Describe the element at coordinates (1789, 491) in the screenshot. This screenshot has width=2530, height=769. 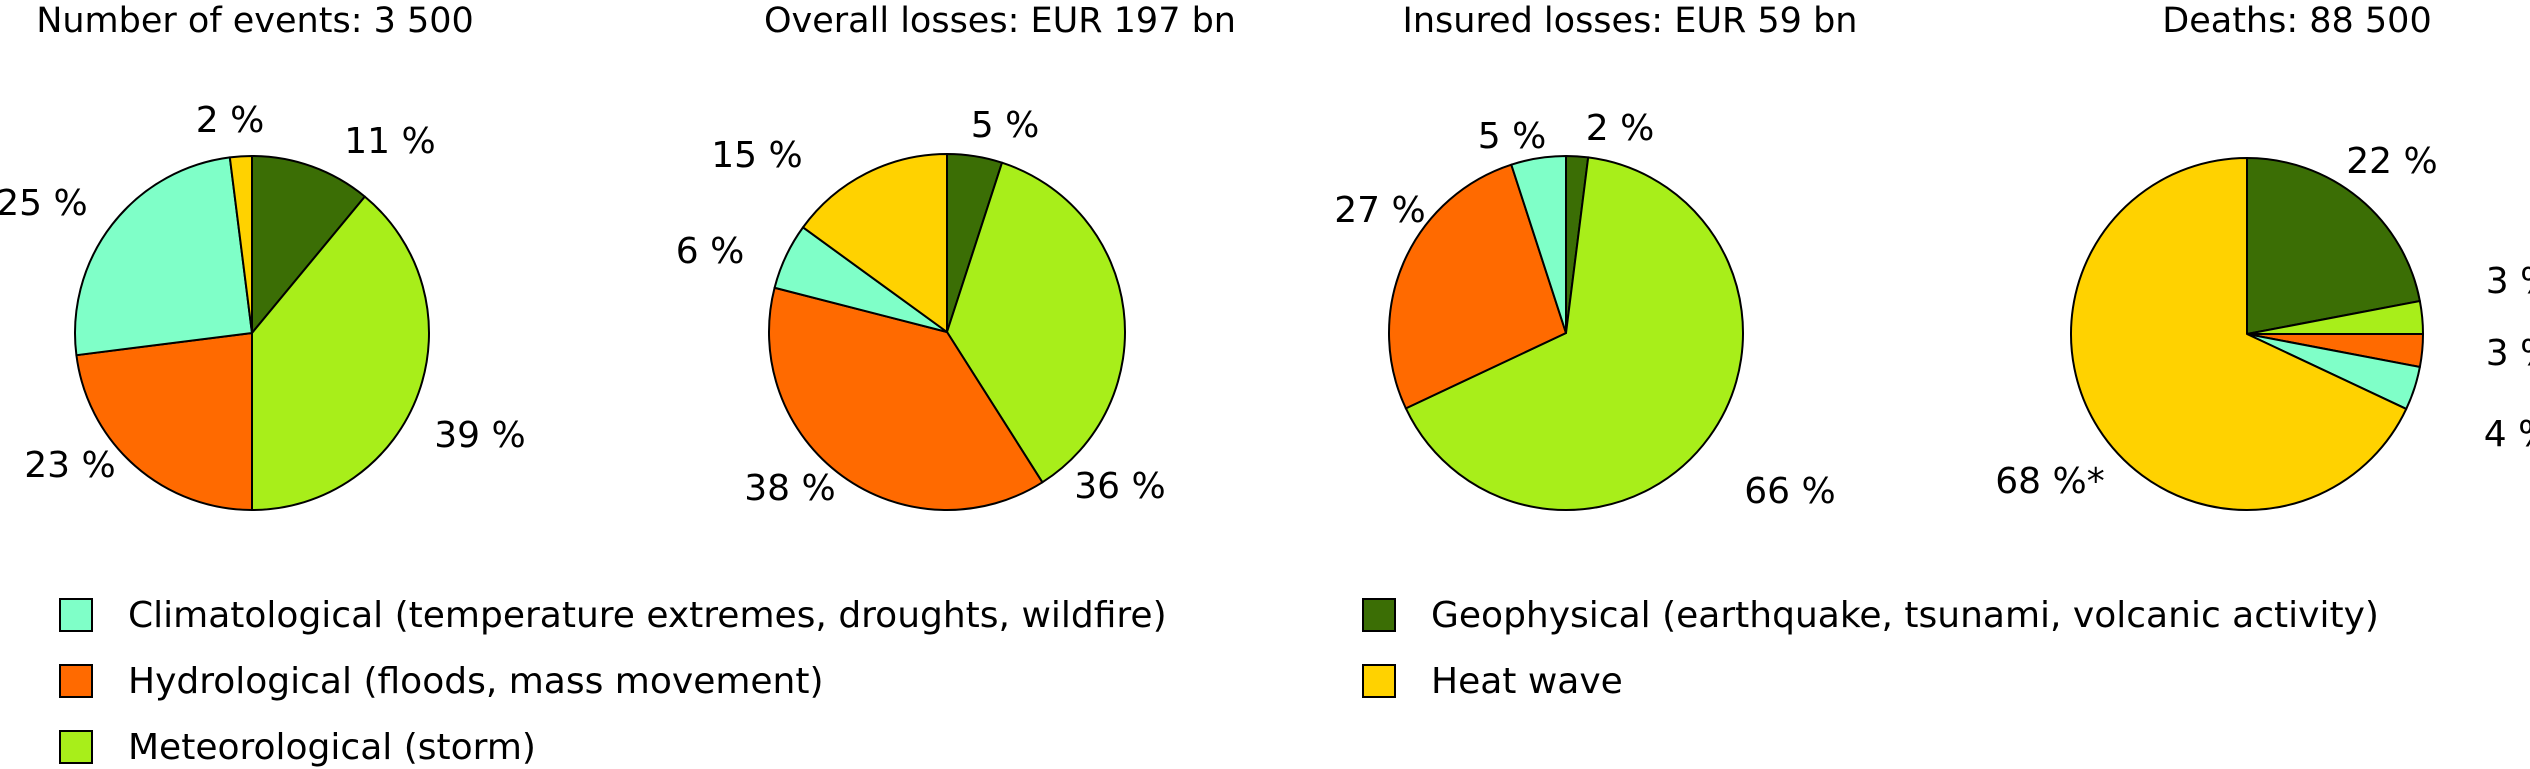
I see `slice-label-meteorological: 66 %` at that location.